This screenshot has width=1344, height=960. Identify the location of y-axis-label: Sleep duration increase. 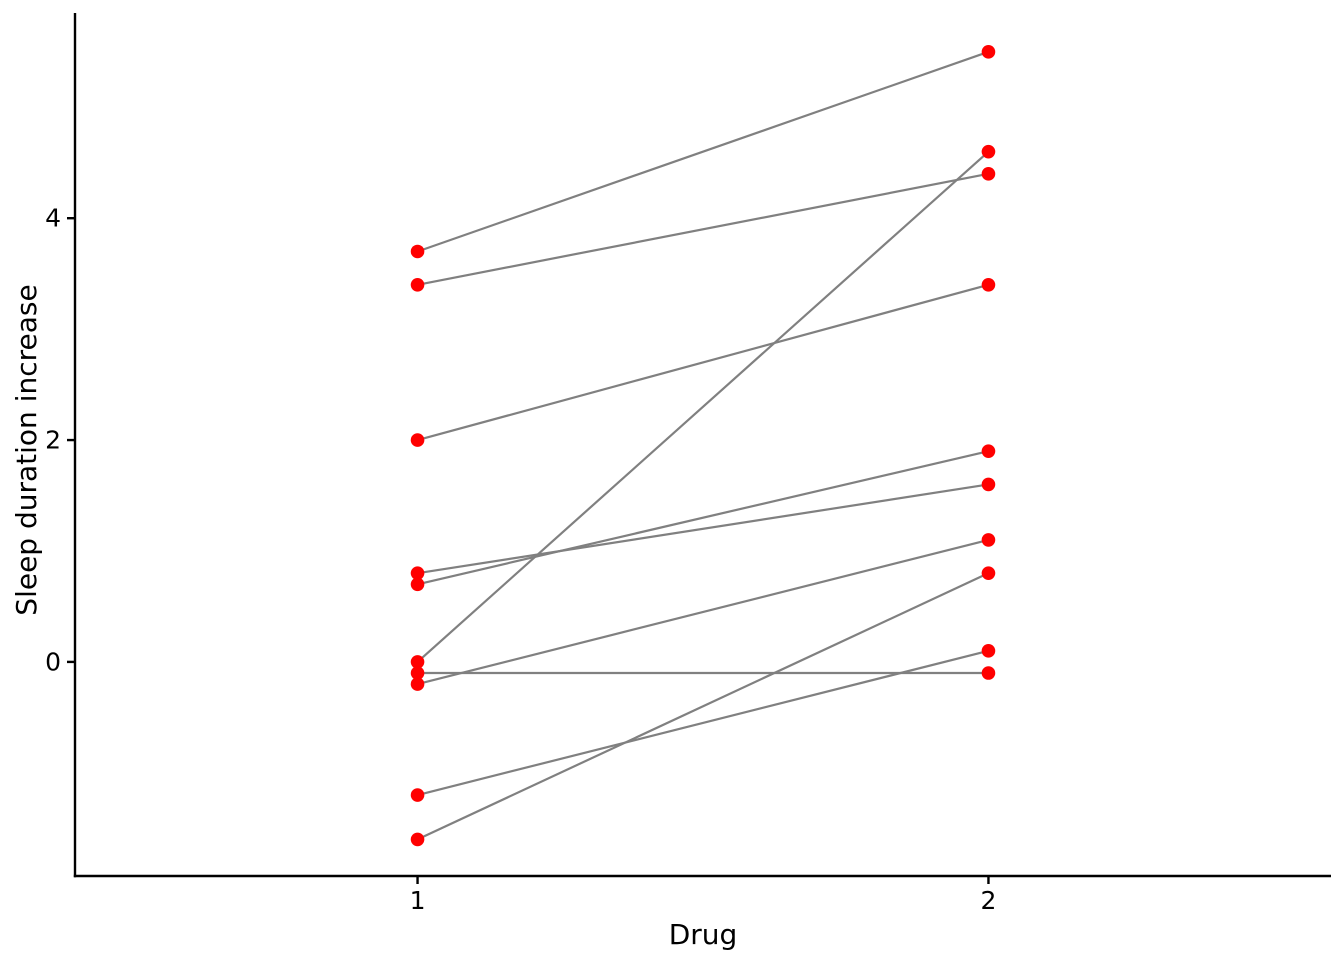
(26, 449).